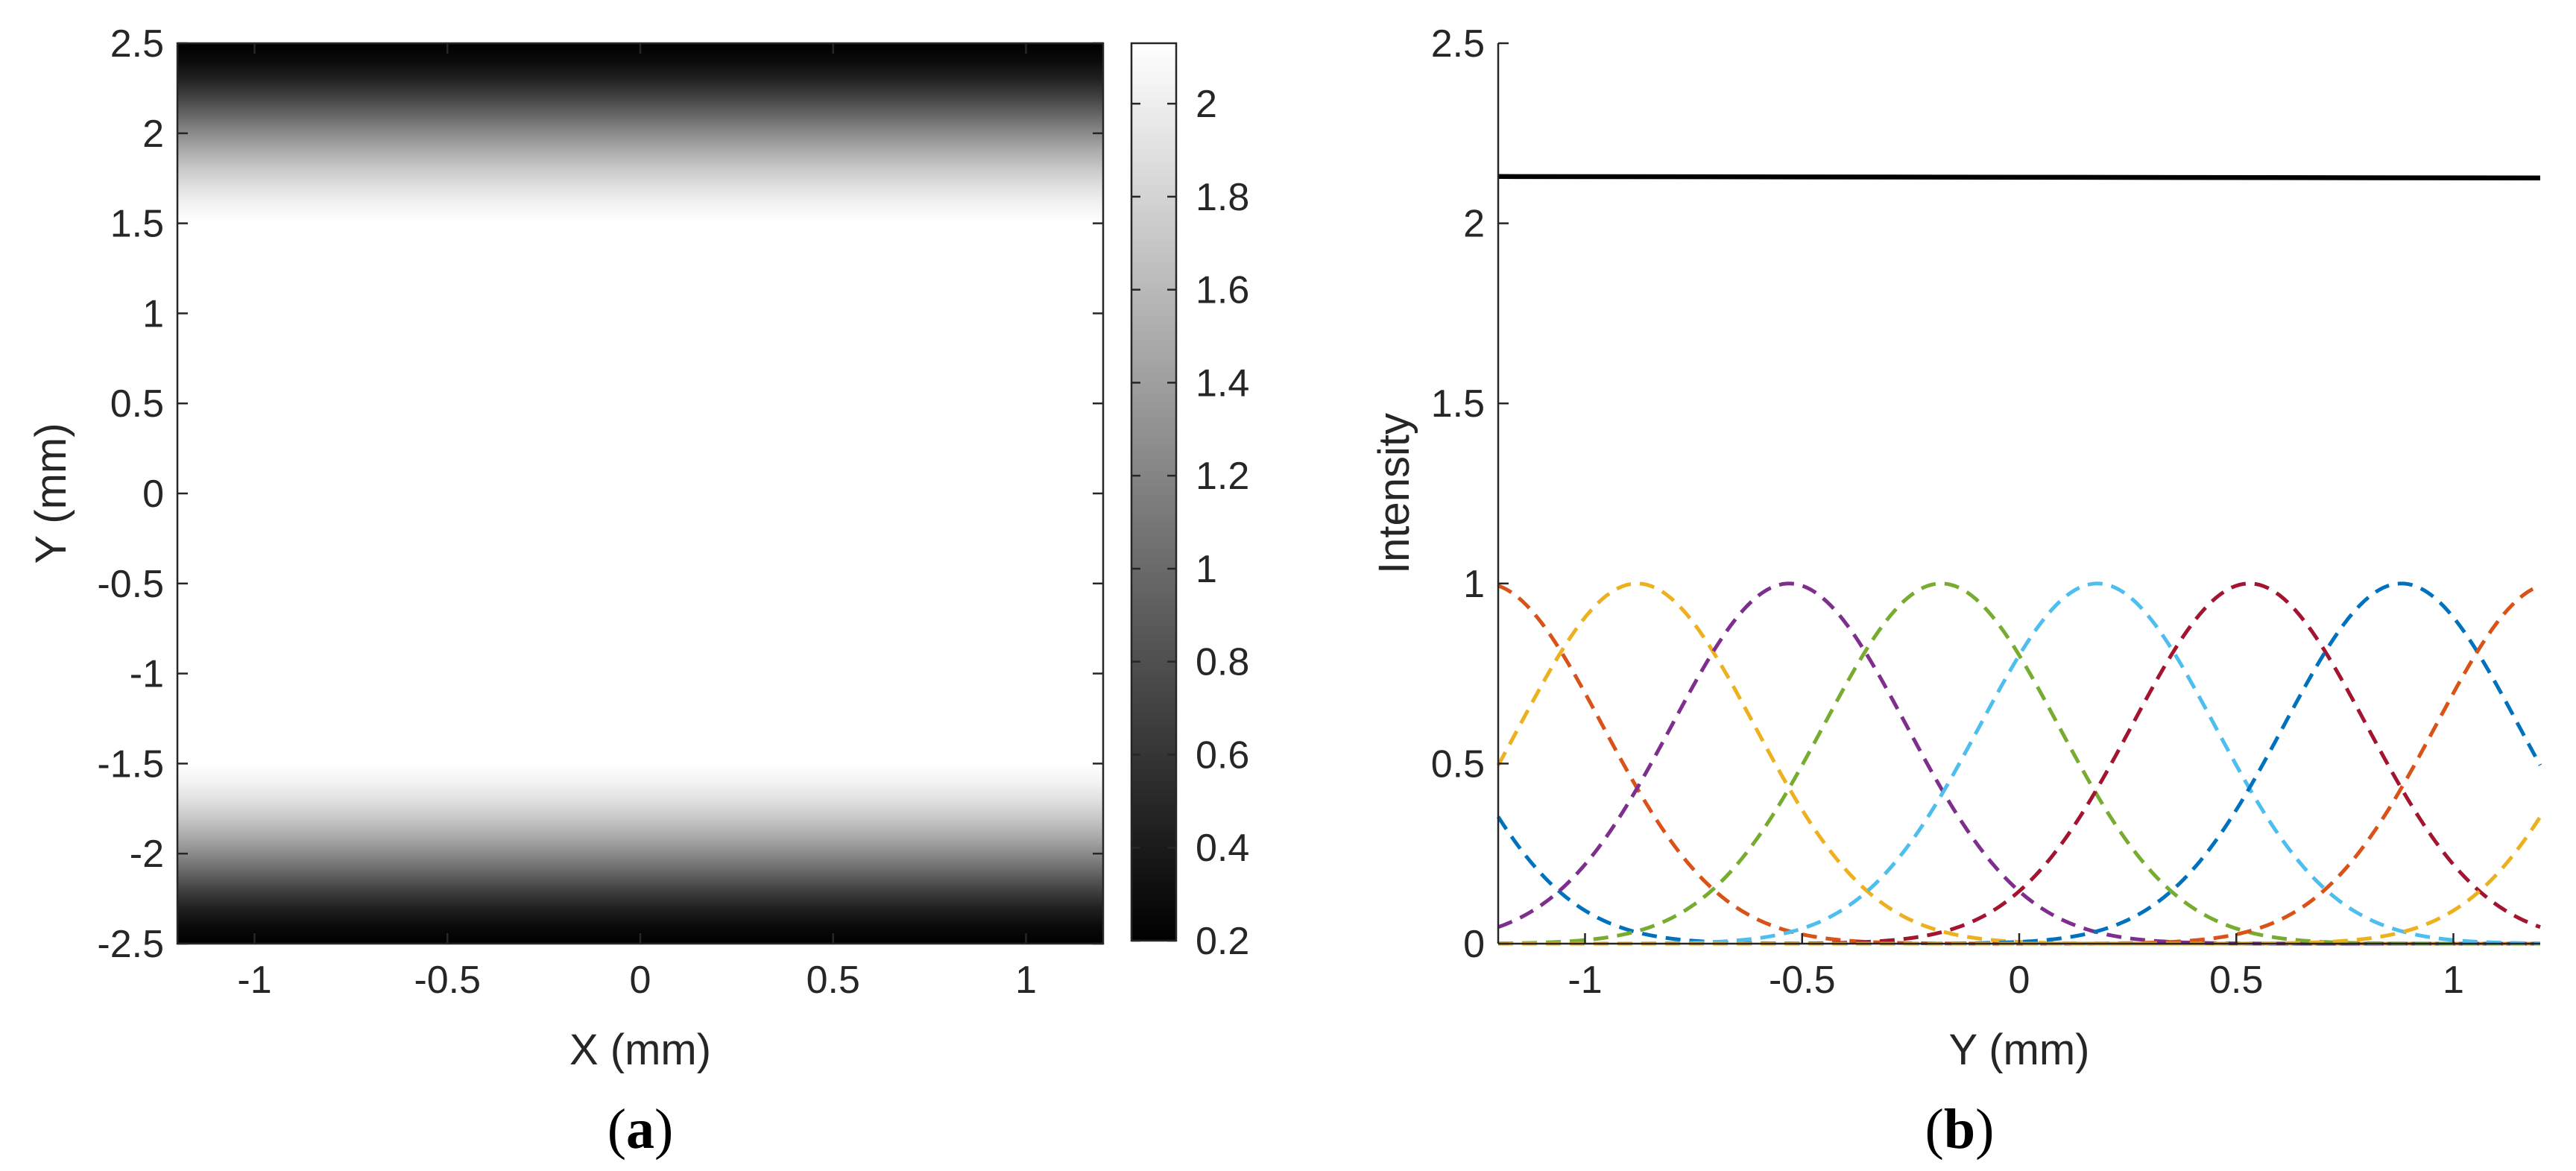  I want to click on colorbar-tick-label: 0.8, so click(1222, 662).